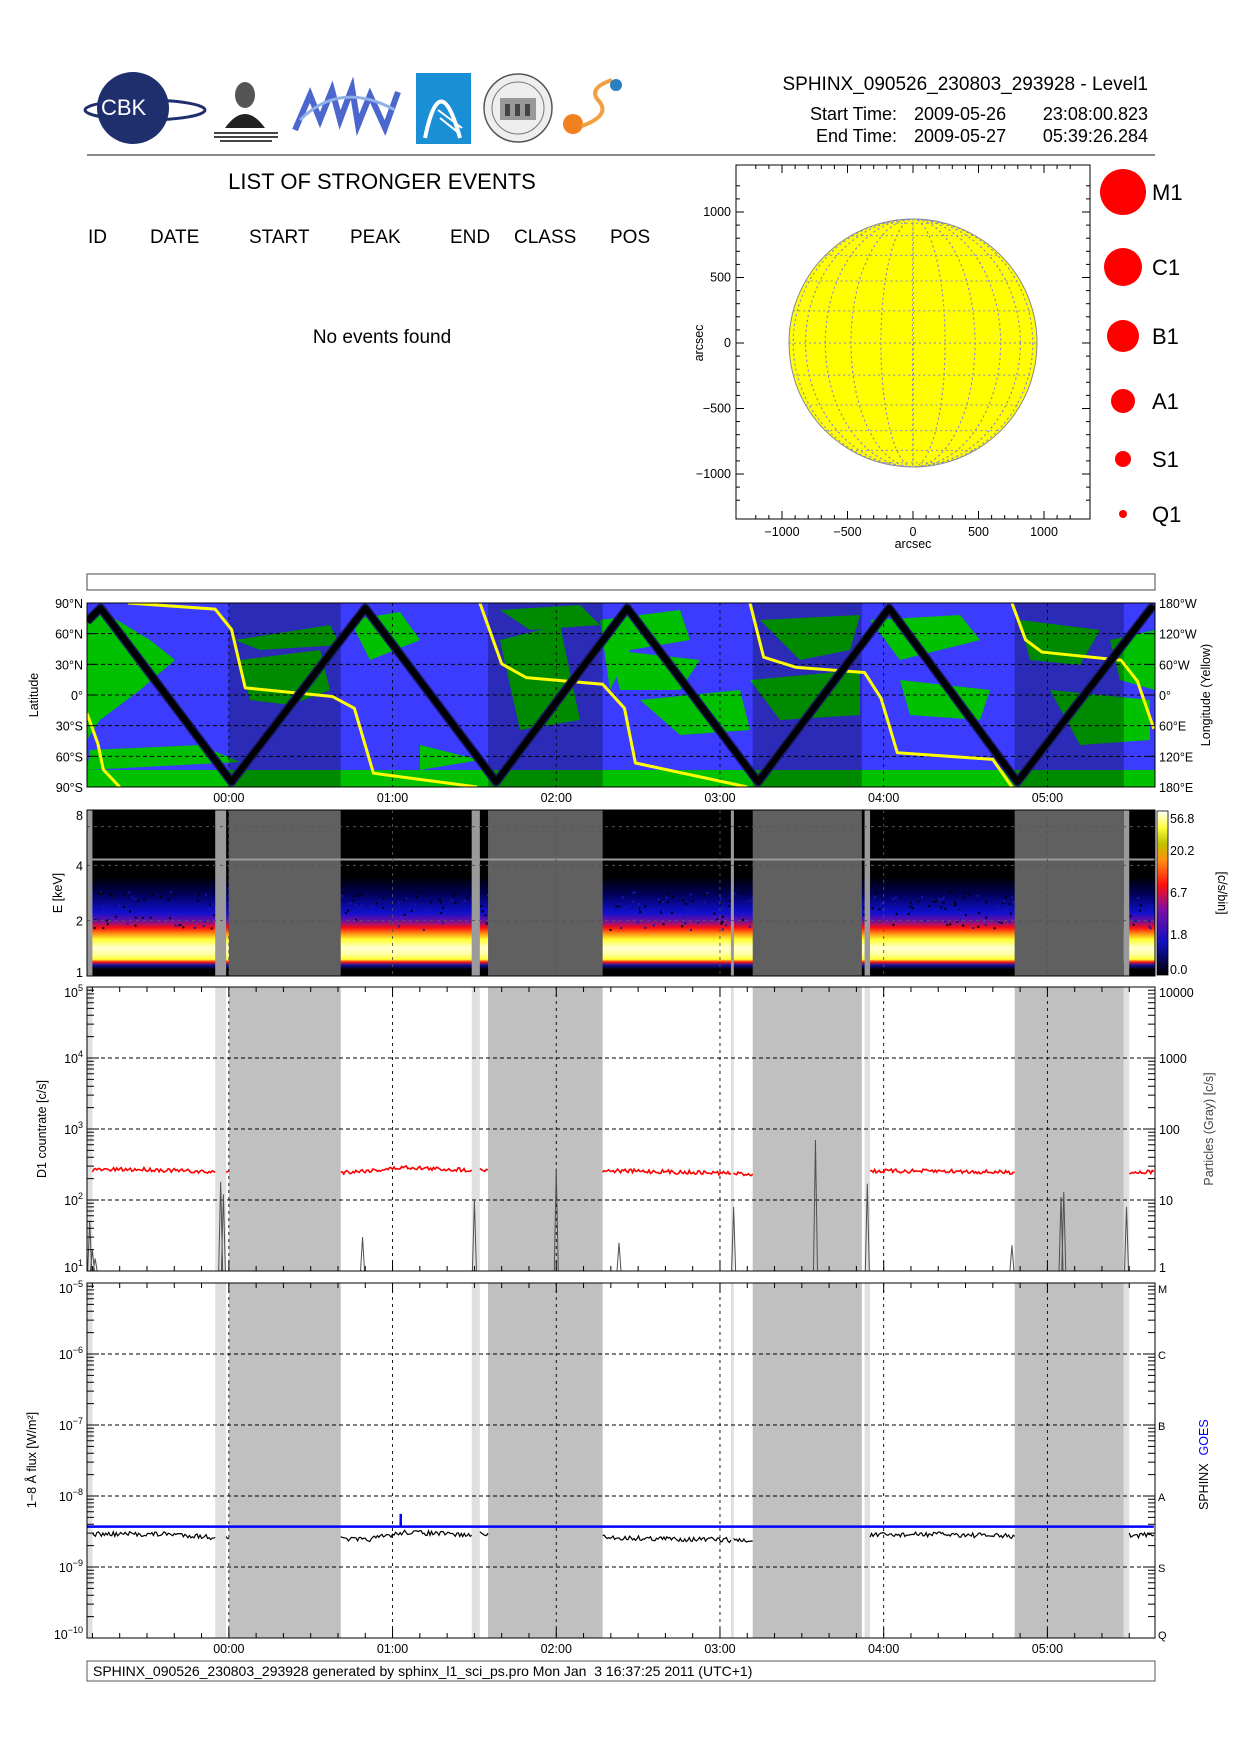 The width and height of the screenshot is (1240, 1754). I want to click on cbk-pan-logo: CBK, so click(145, 108).